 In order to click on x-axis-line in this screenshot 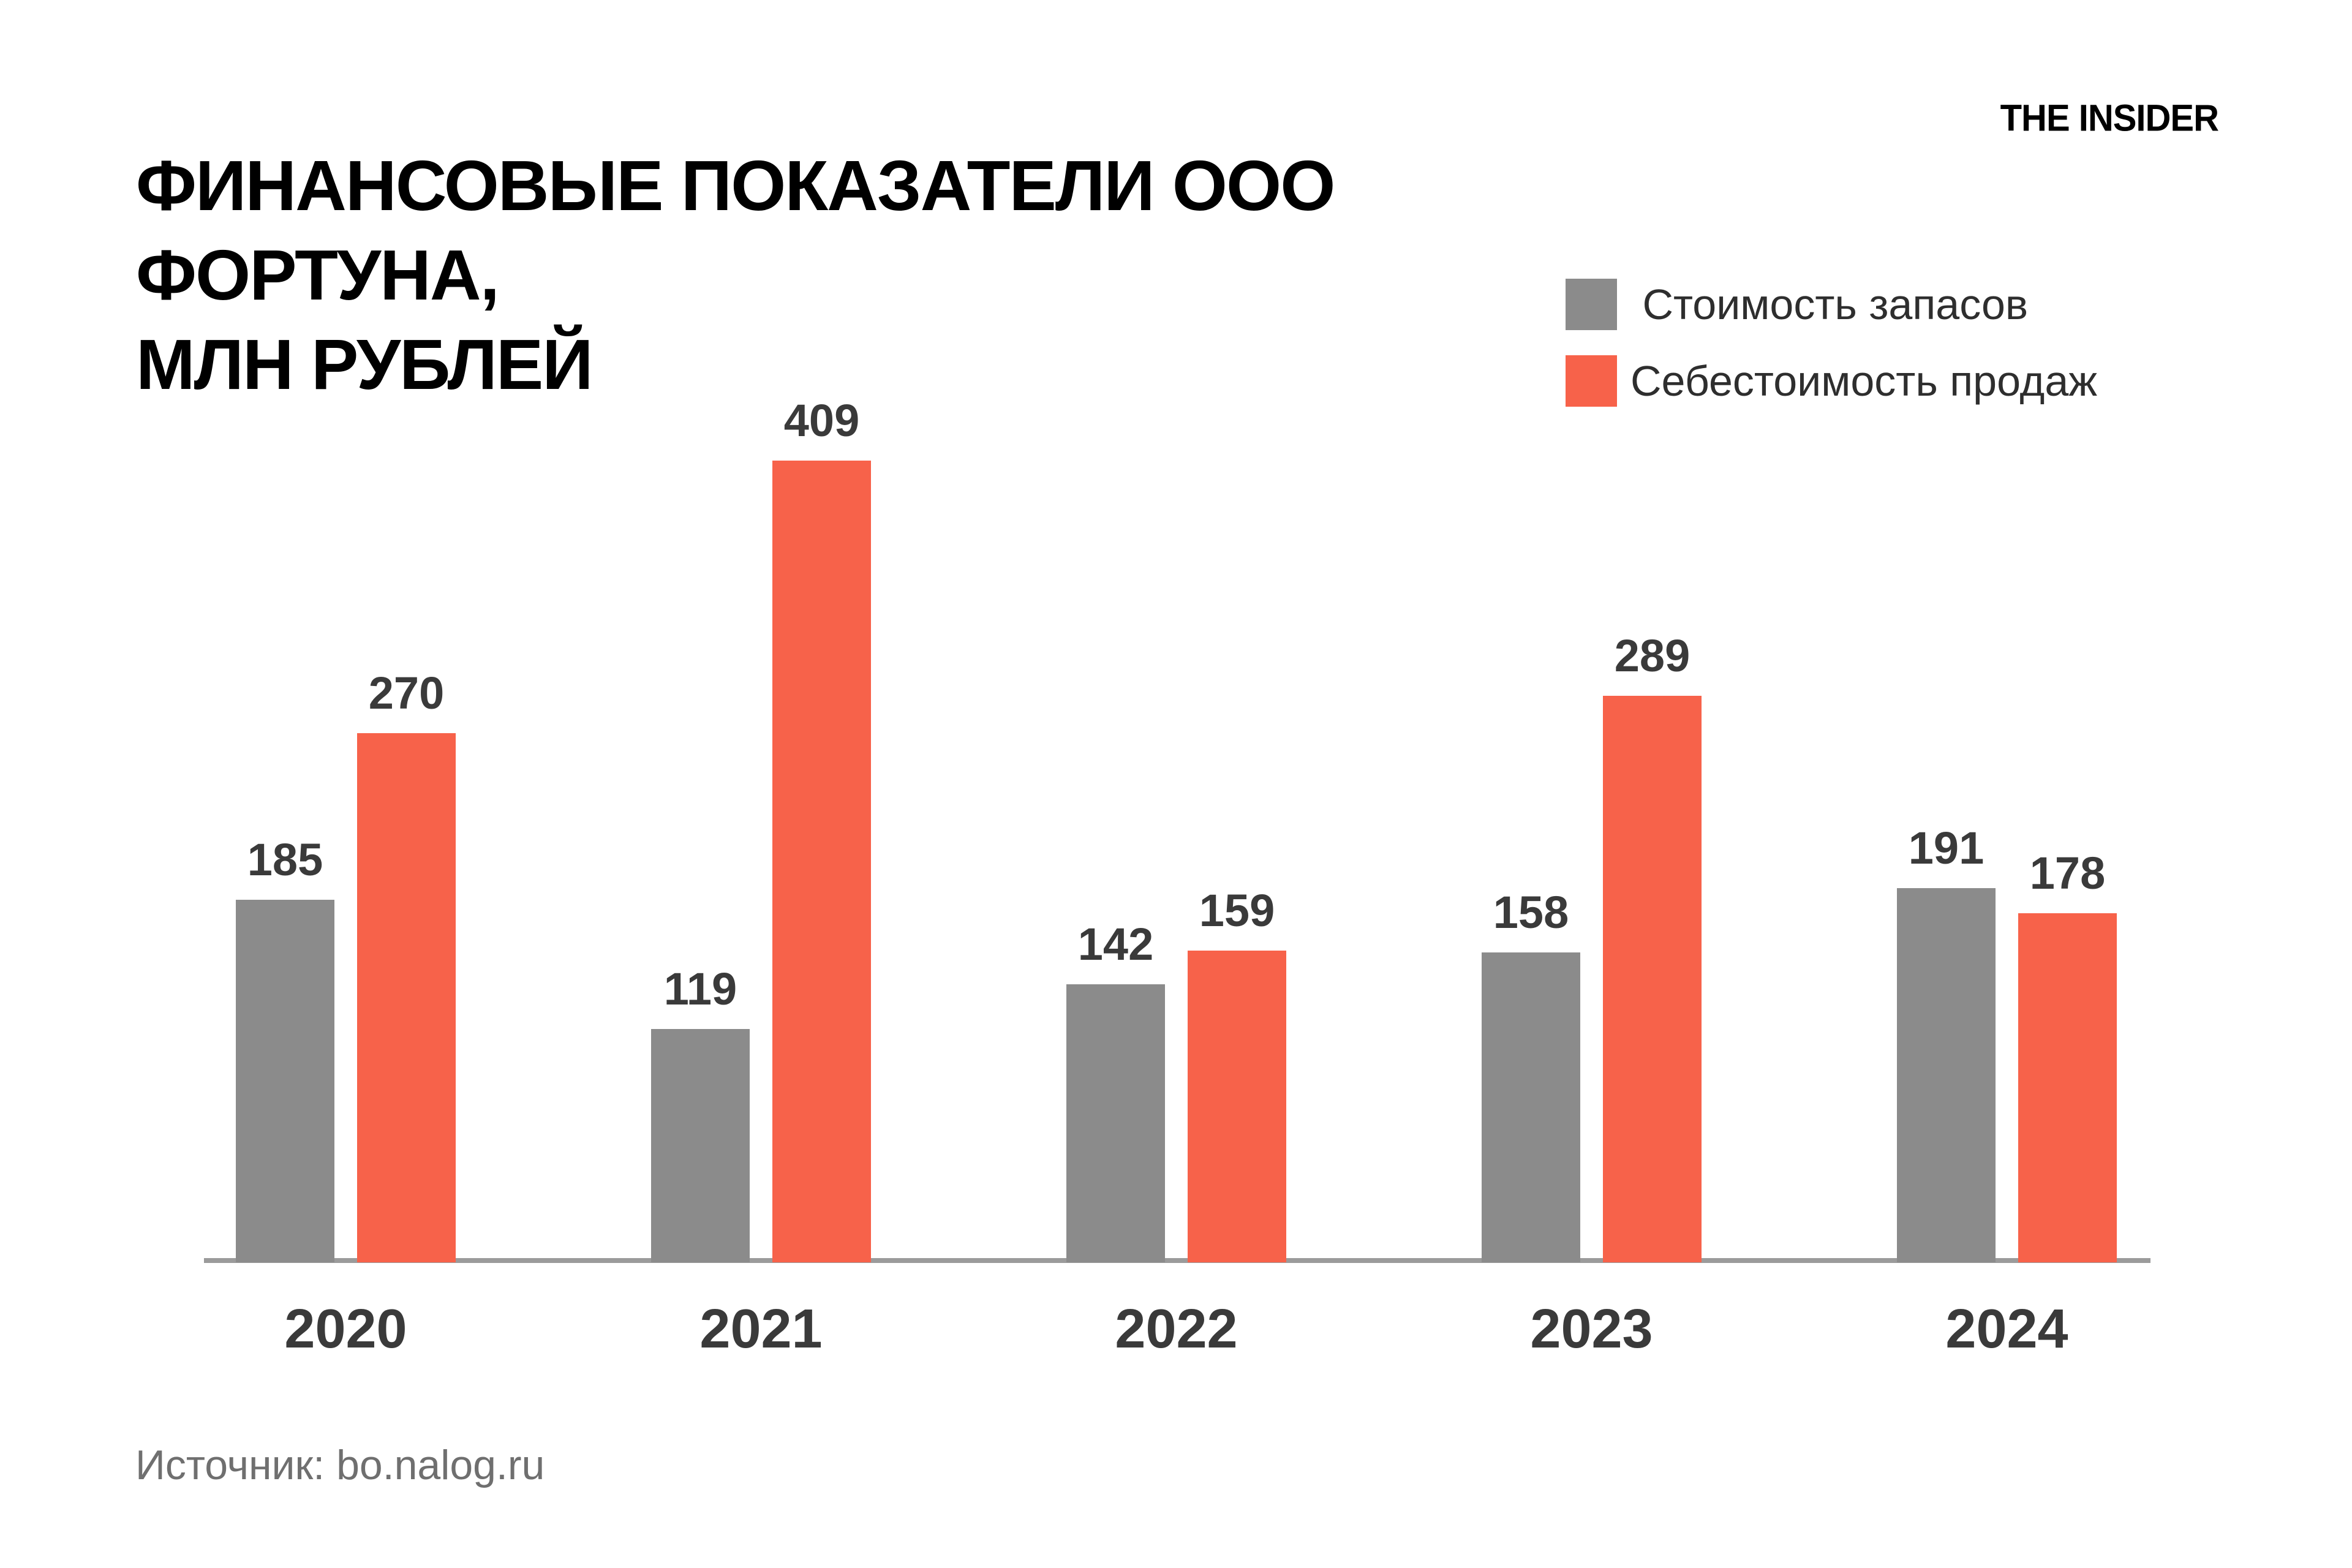, I will do `click(1177, 1260)`.